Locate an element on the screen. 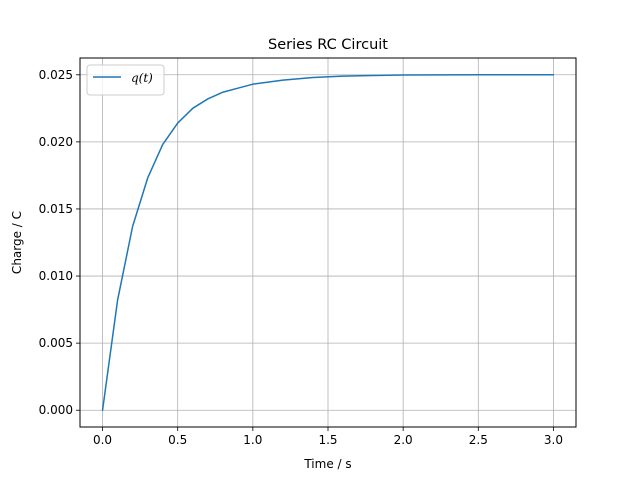  y-tick-label: 0.010 is located at coordinates (56, 276).